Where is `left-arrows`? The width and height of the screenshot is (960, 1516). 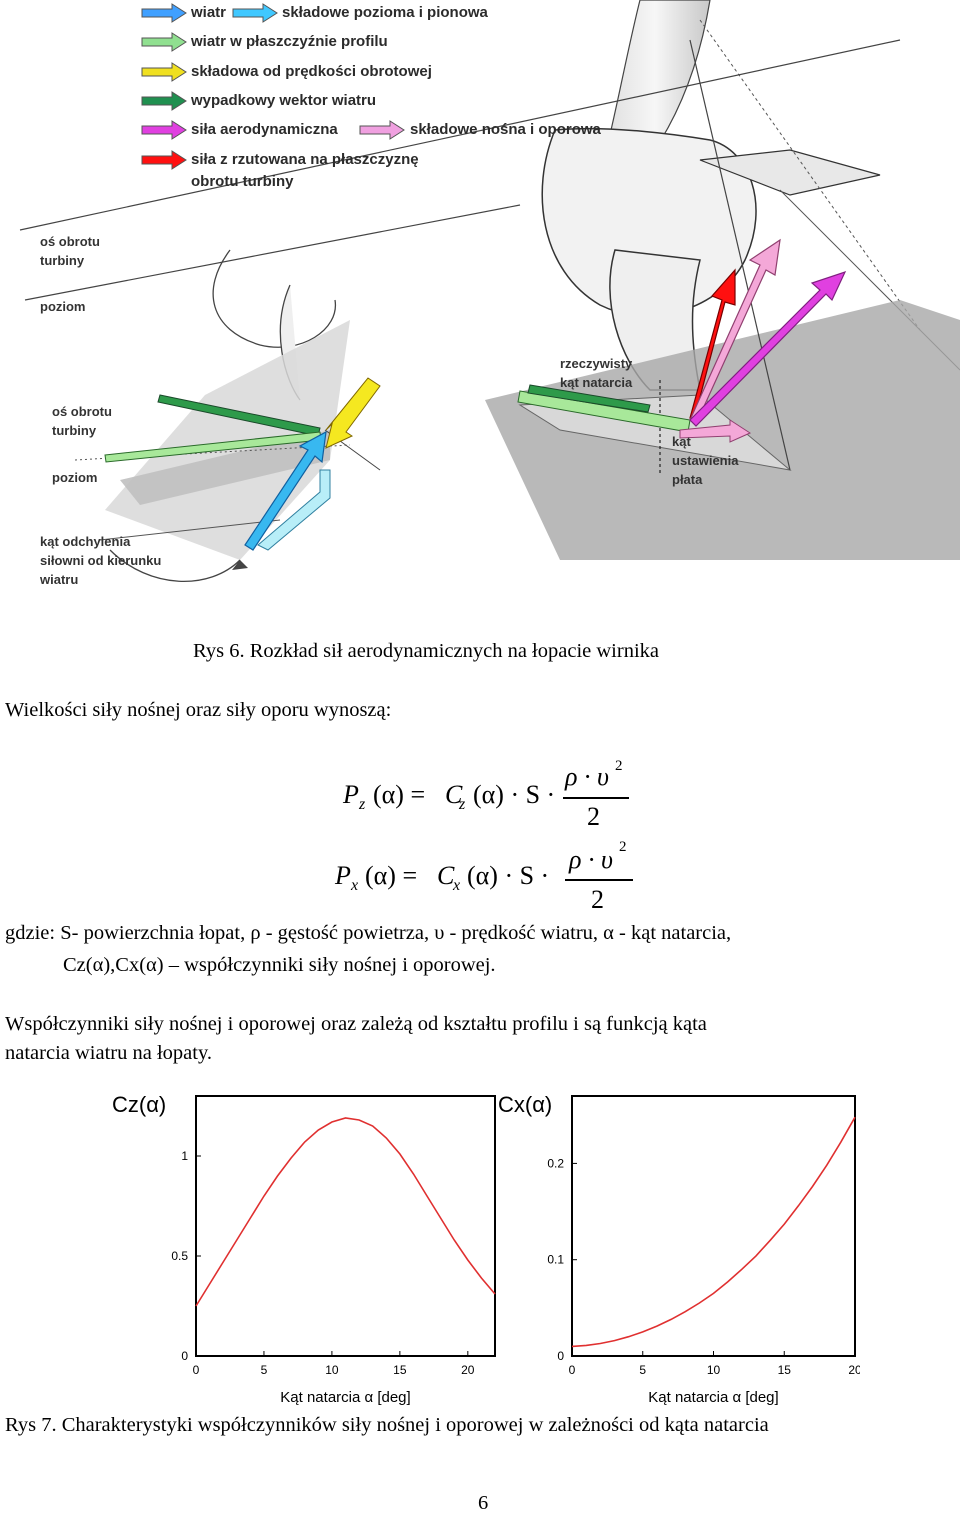 left-arrows is located at coordinates (242, 464).